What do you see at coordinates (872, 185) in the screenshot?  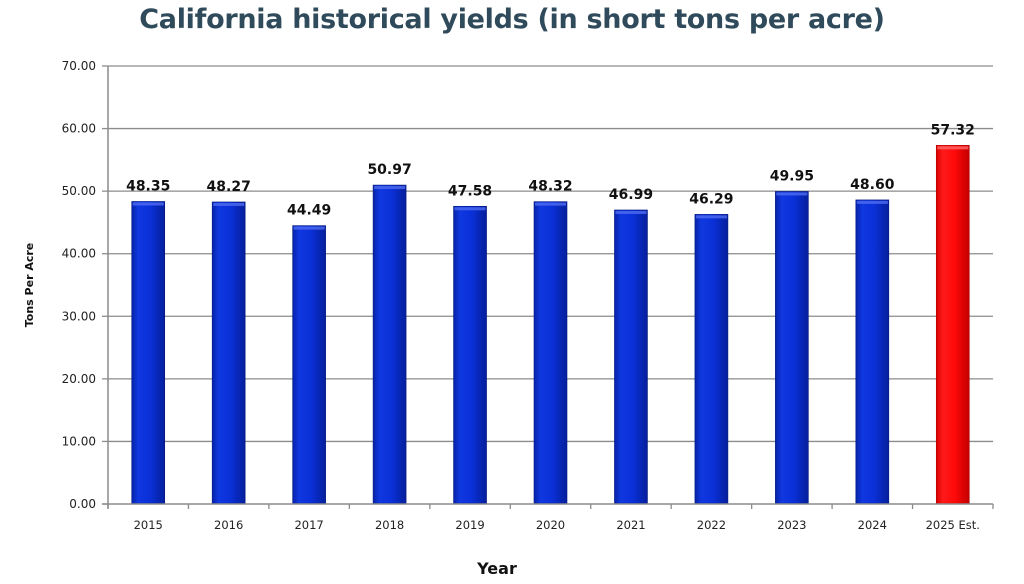 I see `value-label: 48.60` at bounding box center [872, 185].